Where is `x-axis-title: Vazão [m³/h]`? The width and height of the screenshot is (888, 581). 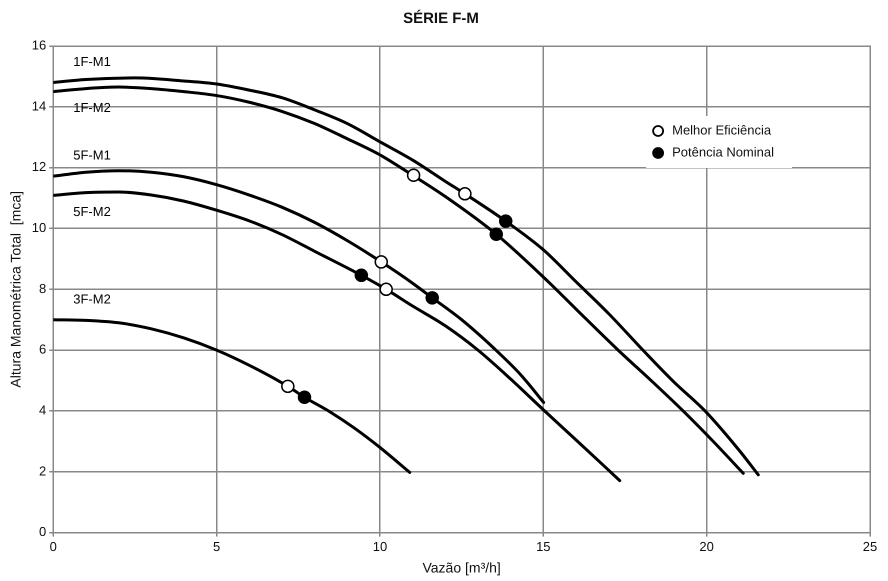 x-axis-title: Vazão [m³/h] is located at coordinates (461, 567).